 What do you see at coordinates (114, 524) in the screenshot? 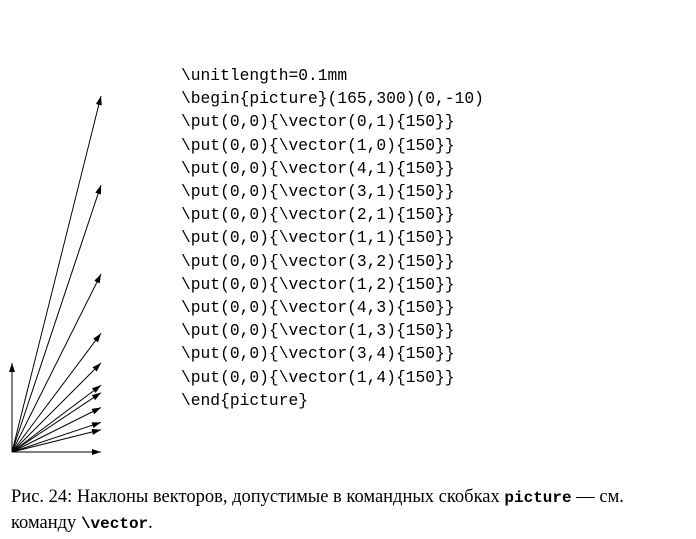
I see `caption-command-name: \vector` at bounding box center [114, 524].